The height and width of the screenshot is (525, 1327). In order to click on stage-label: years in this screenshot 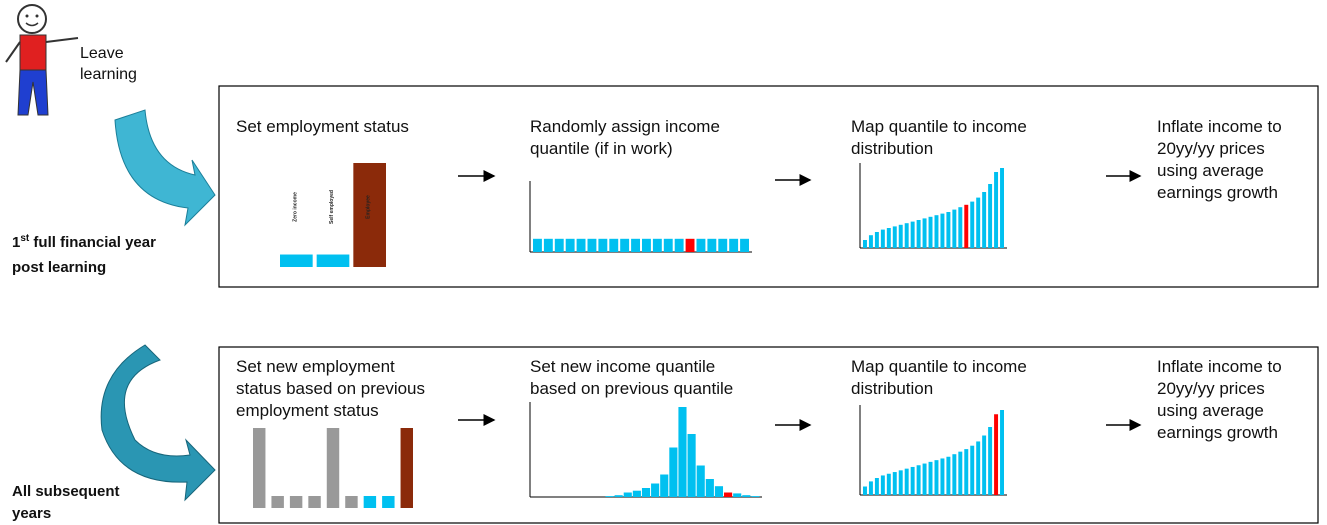, I will do `click(31, 513)`.